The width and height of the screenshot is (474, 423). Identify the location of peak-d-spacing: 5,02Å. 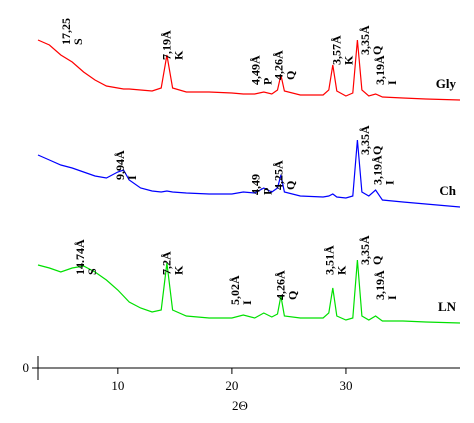
(235, 290).